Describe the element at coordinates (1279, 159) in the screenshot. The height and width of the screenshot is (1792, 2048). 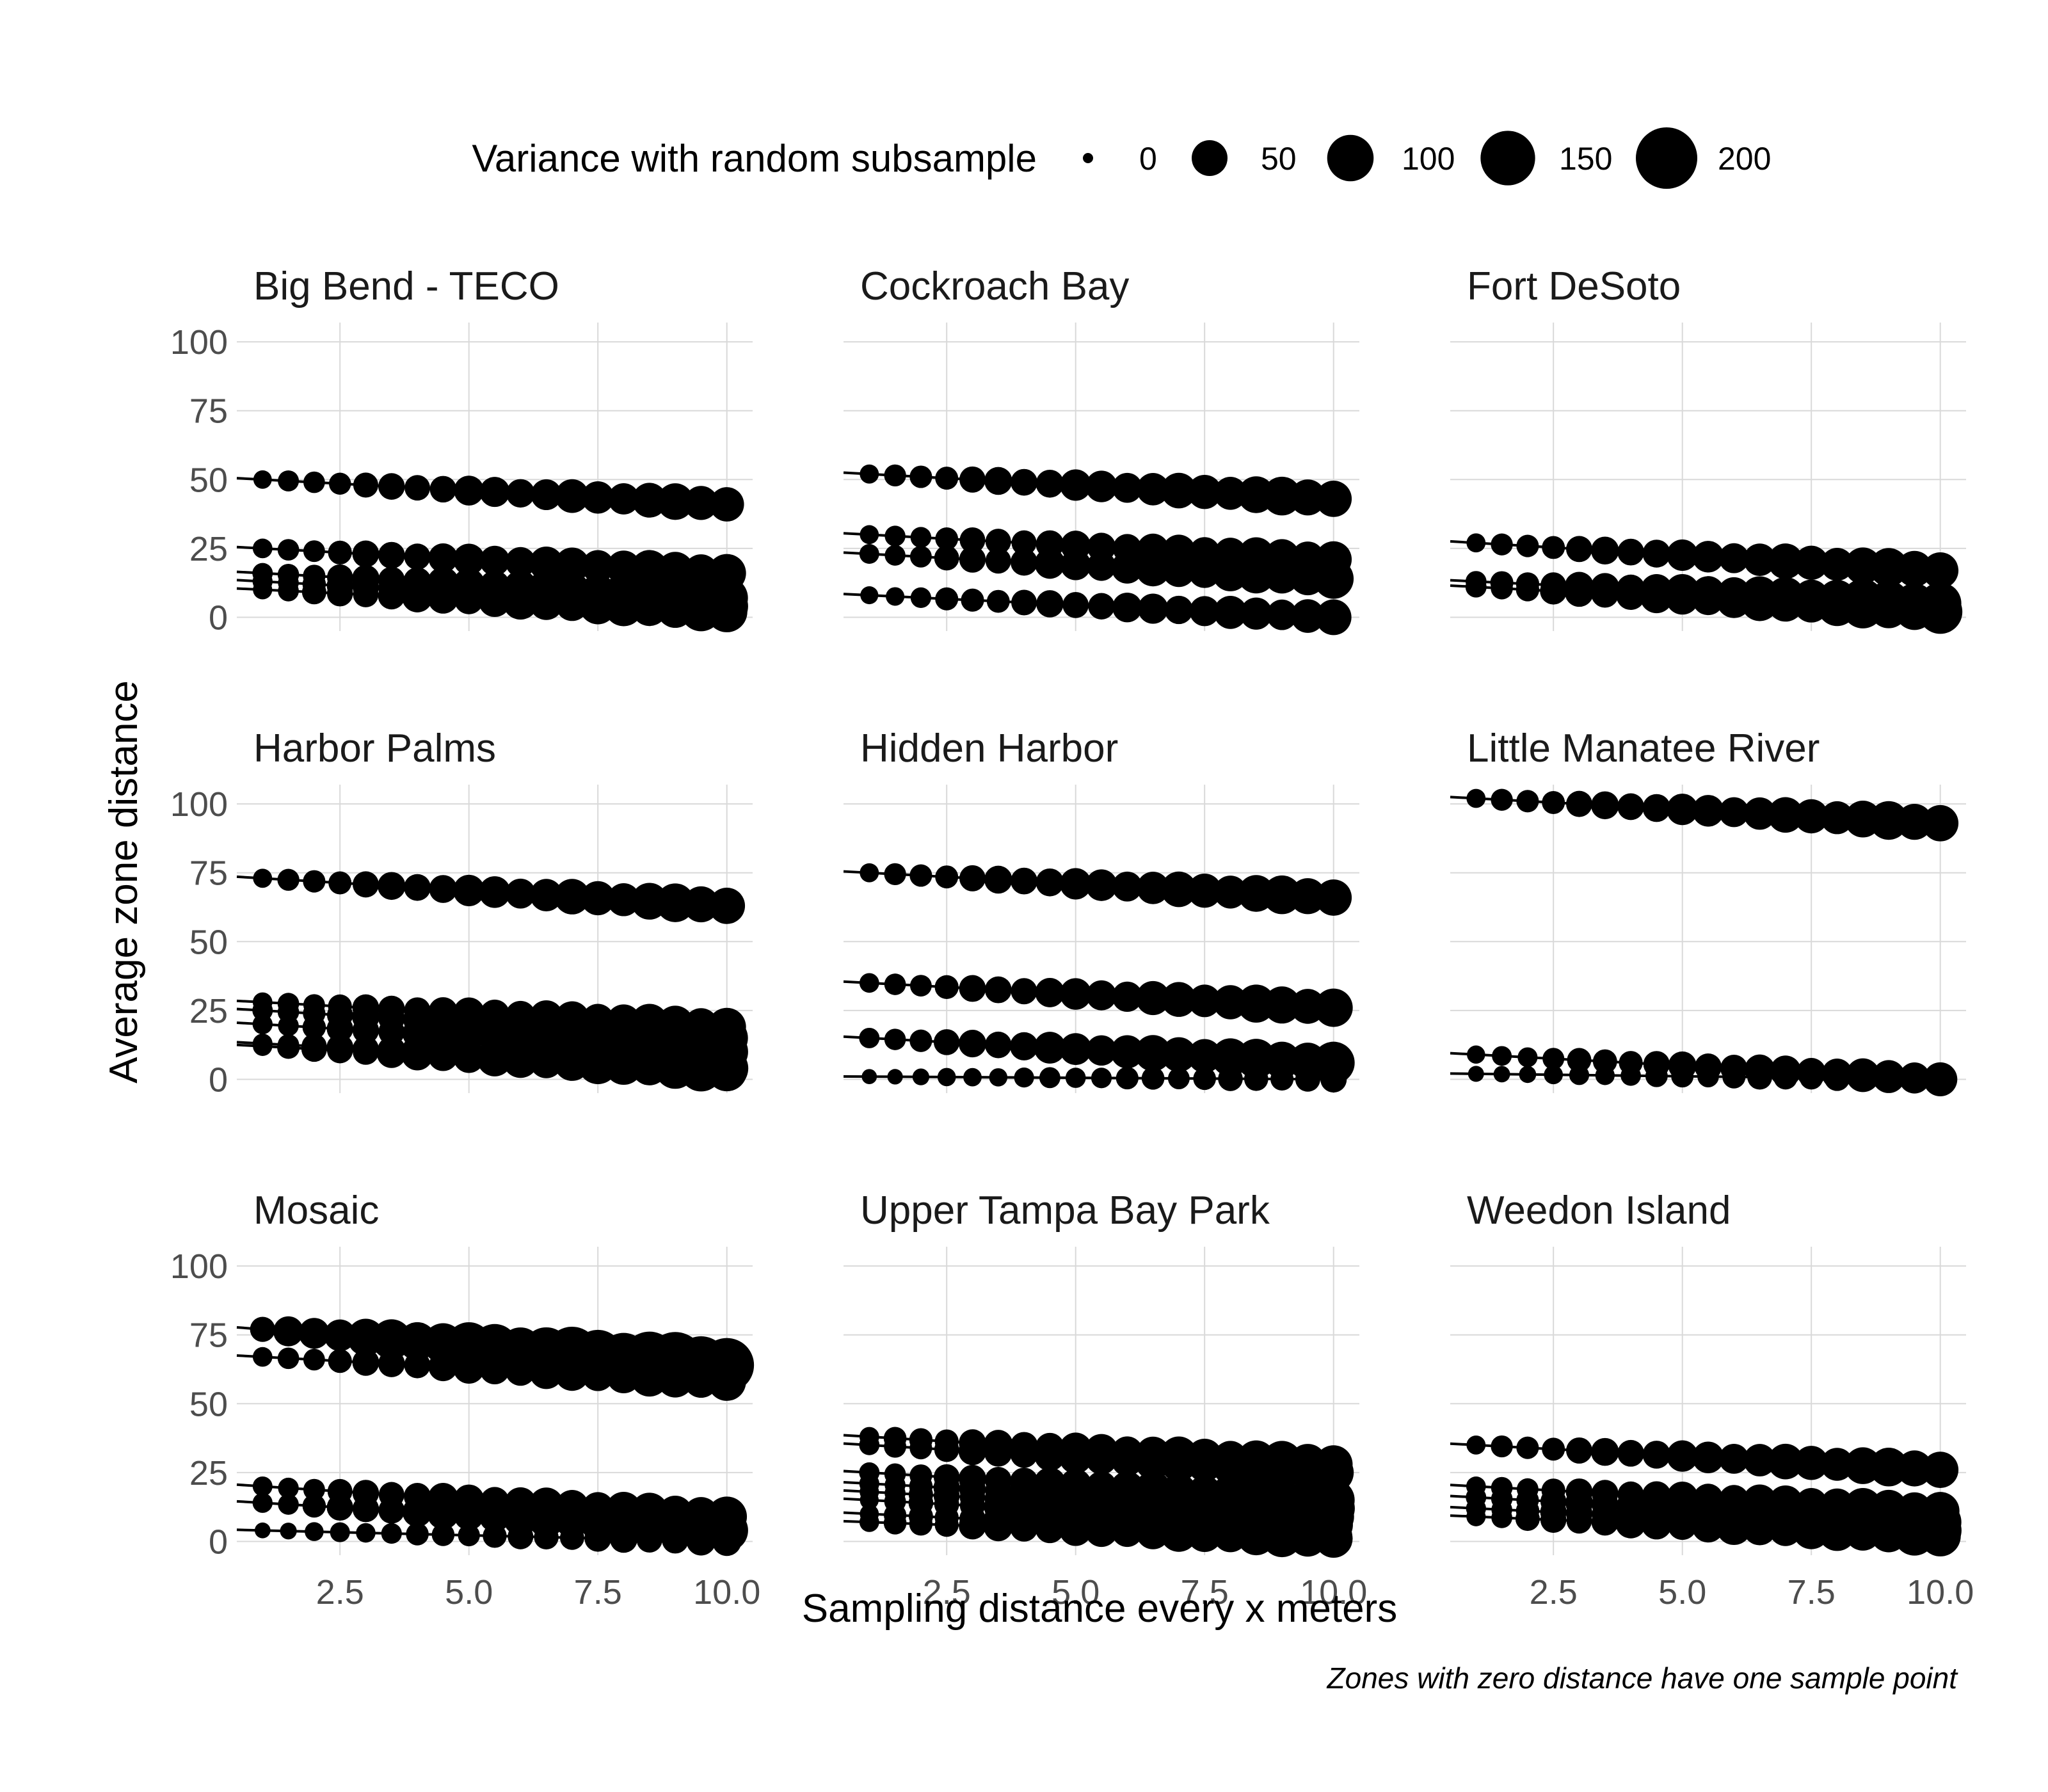
I see `legend-label-50: 50` at that location.